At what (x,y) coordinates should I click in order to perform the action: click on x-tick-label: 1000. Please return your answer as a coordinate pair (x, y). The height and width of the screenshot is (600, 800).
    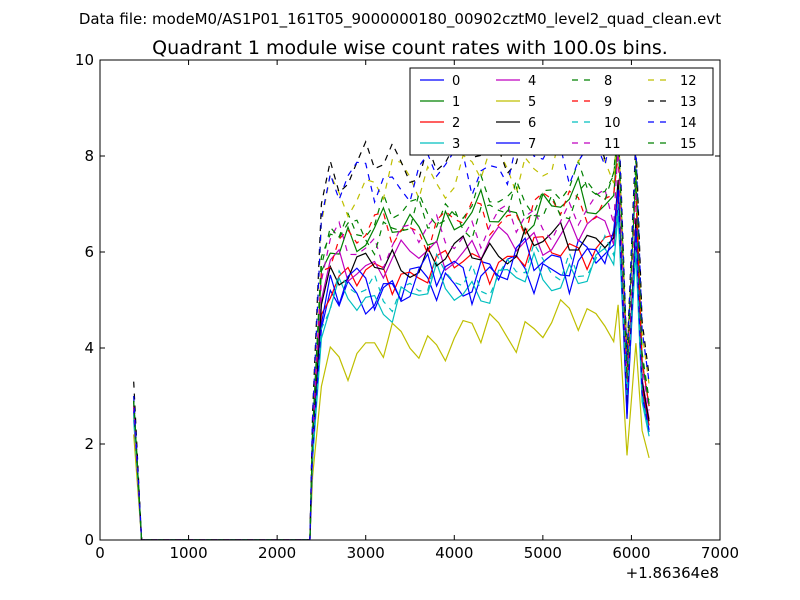
    Looking at the image, I should click on (188, 553).